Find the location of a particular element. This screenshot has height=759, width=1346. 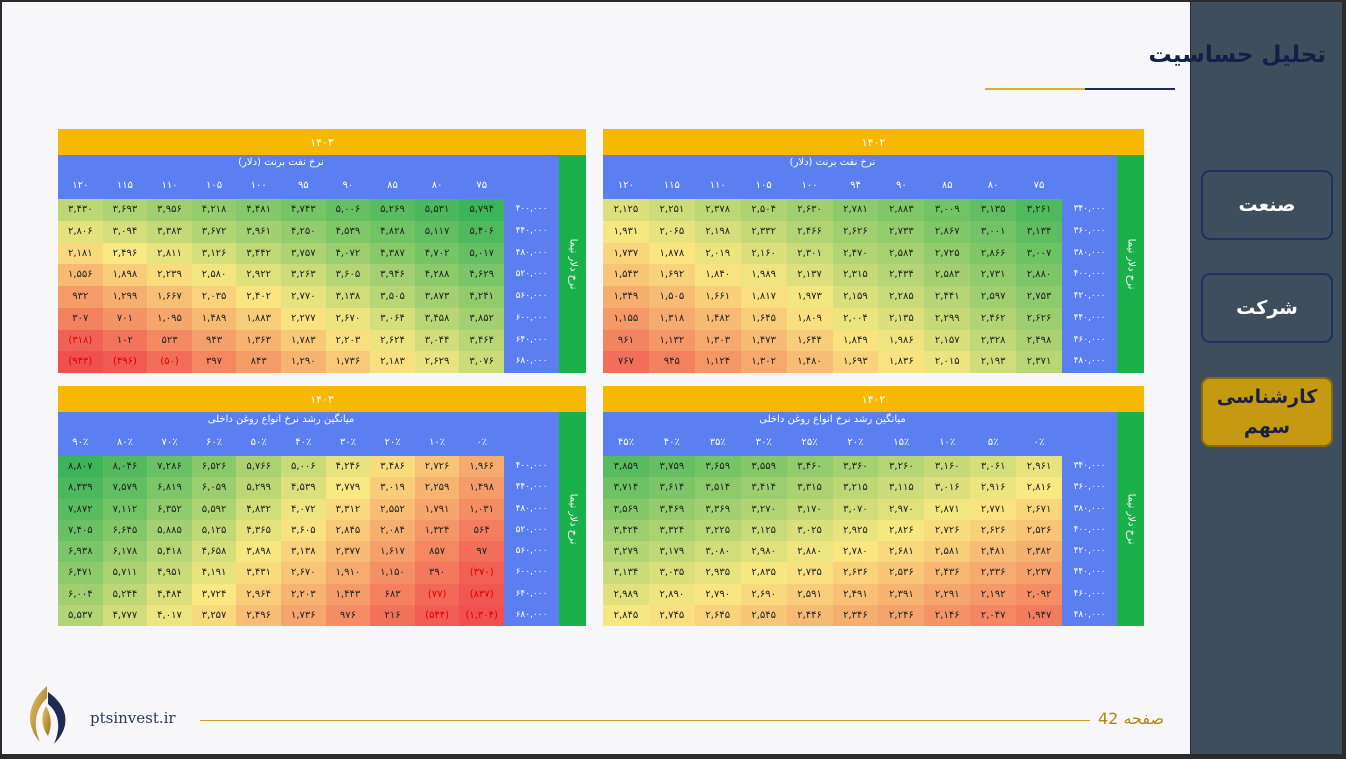

table-cell: ۵,۲۶۹ is located at coordinates (392, 210).